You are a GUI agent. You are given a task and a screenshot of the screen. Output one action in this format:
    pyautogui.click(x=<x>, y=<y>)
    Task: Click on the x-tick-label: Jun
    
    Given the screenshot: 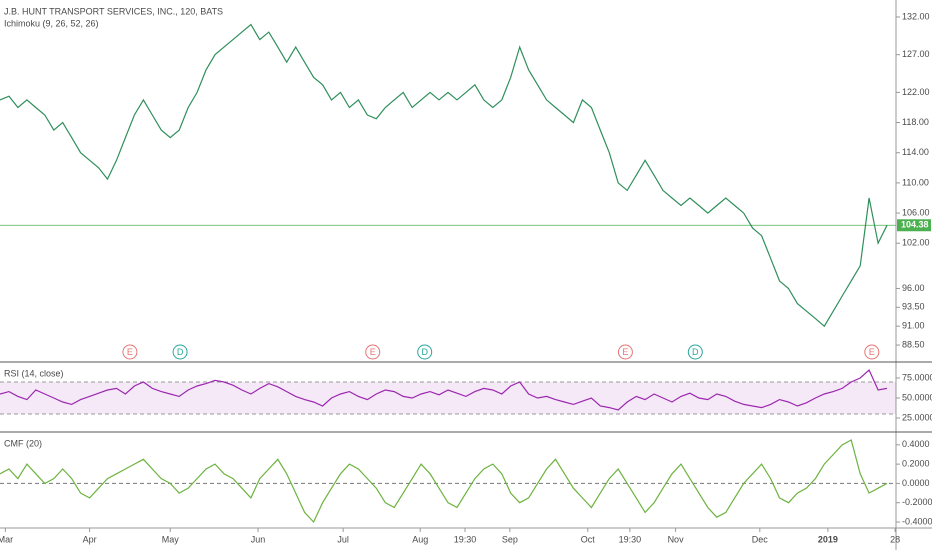 What is the action you would take?
    pyautogui.click(x=258, y=539)
    